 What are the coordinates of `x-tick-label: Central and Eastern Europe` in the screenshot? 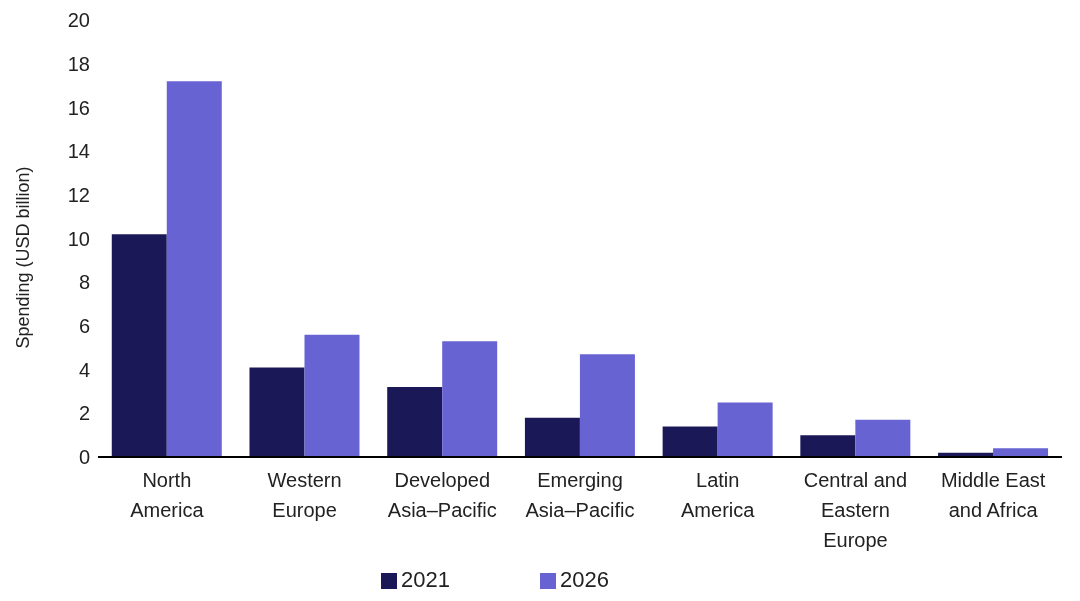 It's located at (855, 510).